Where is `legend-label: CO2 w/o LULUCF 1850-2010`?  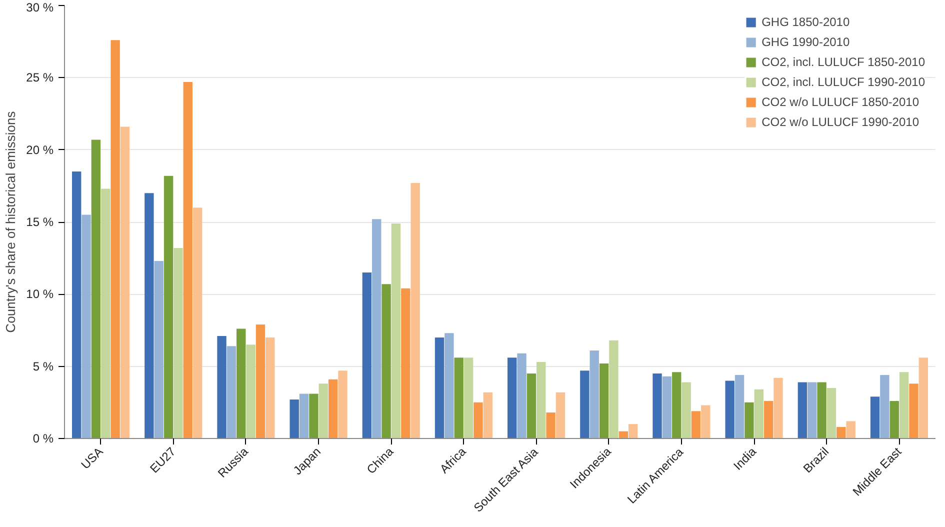
legend-label: CO2 w/o LULUCF 1850-2010 is located at coordinates (840, 102).